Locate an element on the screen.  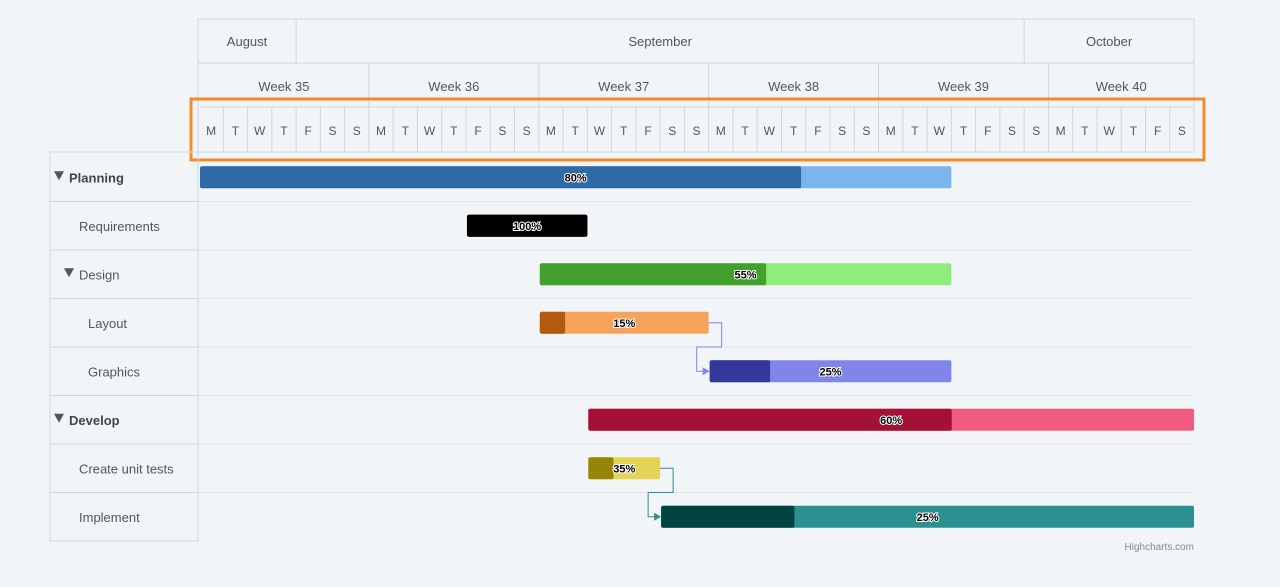
task-name: Layout is located at coordinates (107, 323).